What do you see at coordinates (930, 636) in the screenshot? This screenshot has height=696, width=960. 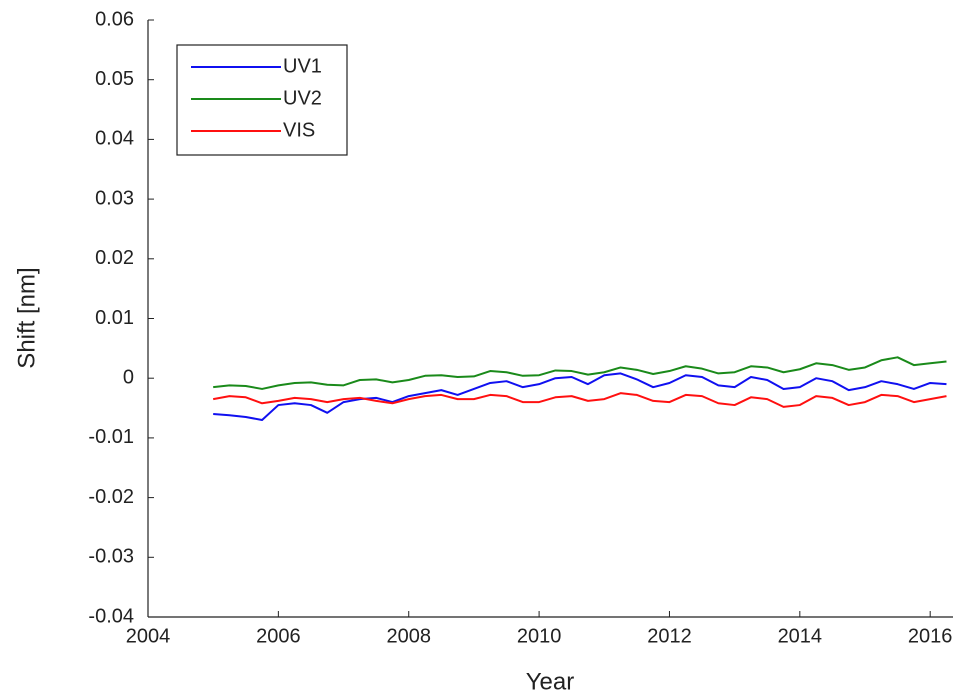 I see `x-tick-label: 2016` at bounding box center [930, 636].